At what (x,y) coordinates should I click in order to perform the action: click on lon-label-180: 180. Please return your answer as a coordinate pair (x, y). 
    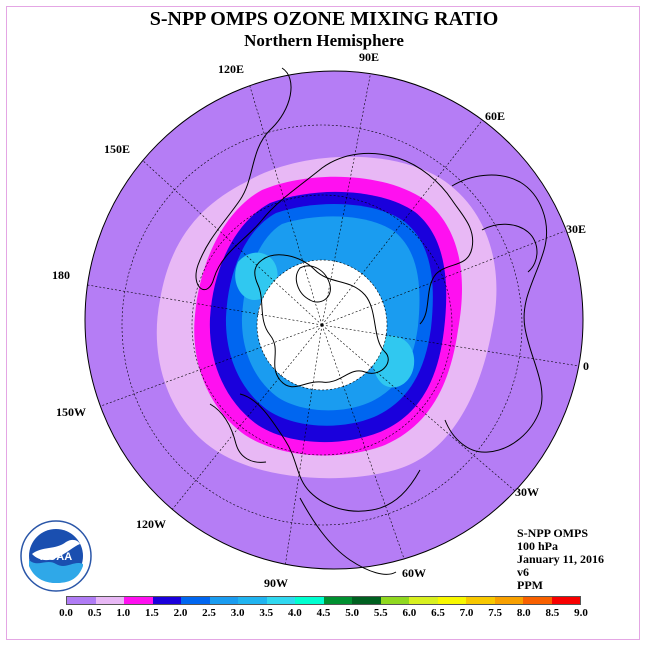
    Looking at the image, I should click on (61, 275).